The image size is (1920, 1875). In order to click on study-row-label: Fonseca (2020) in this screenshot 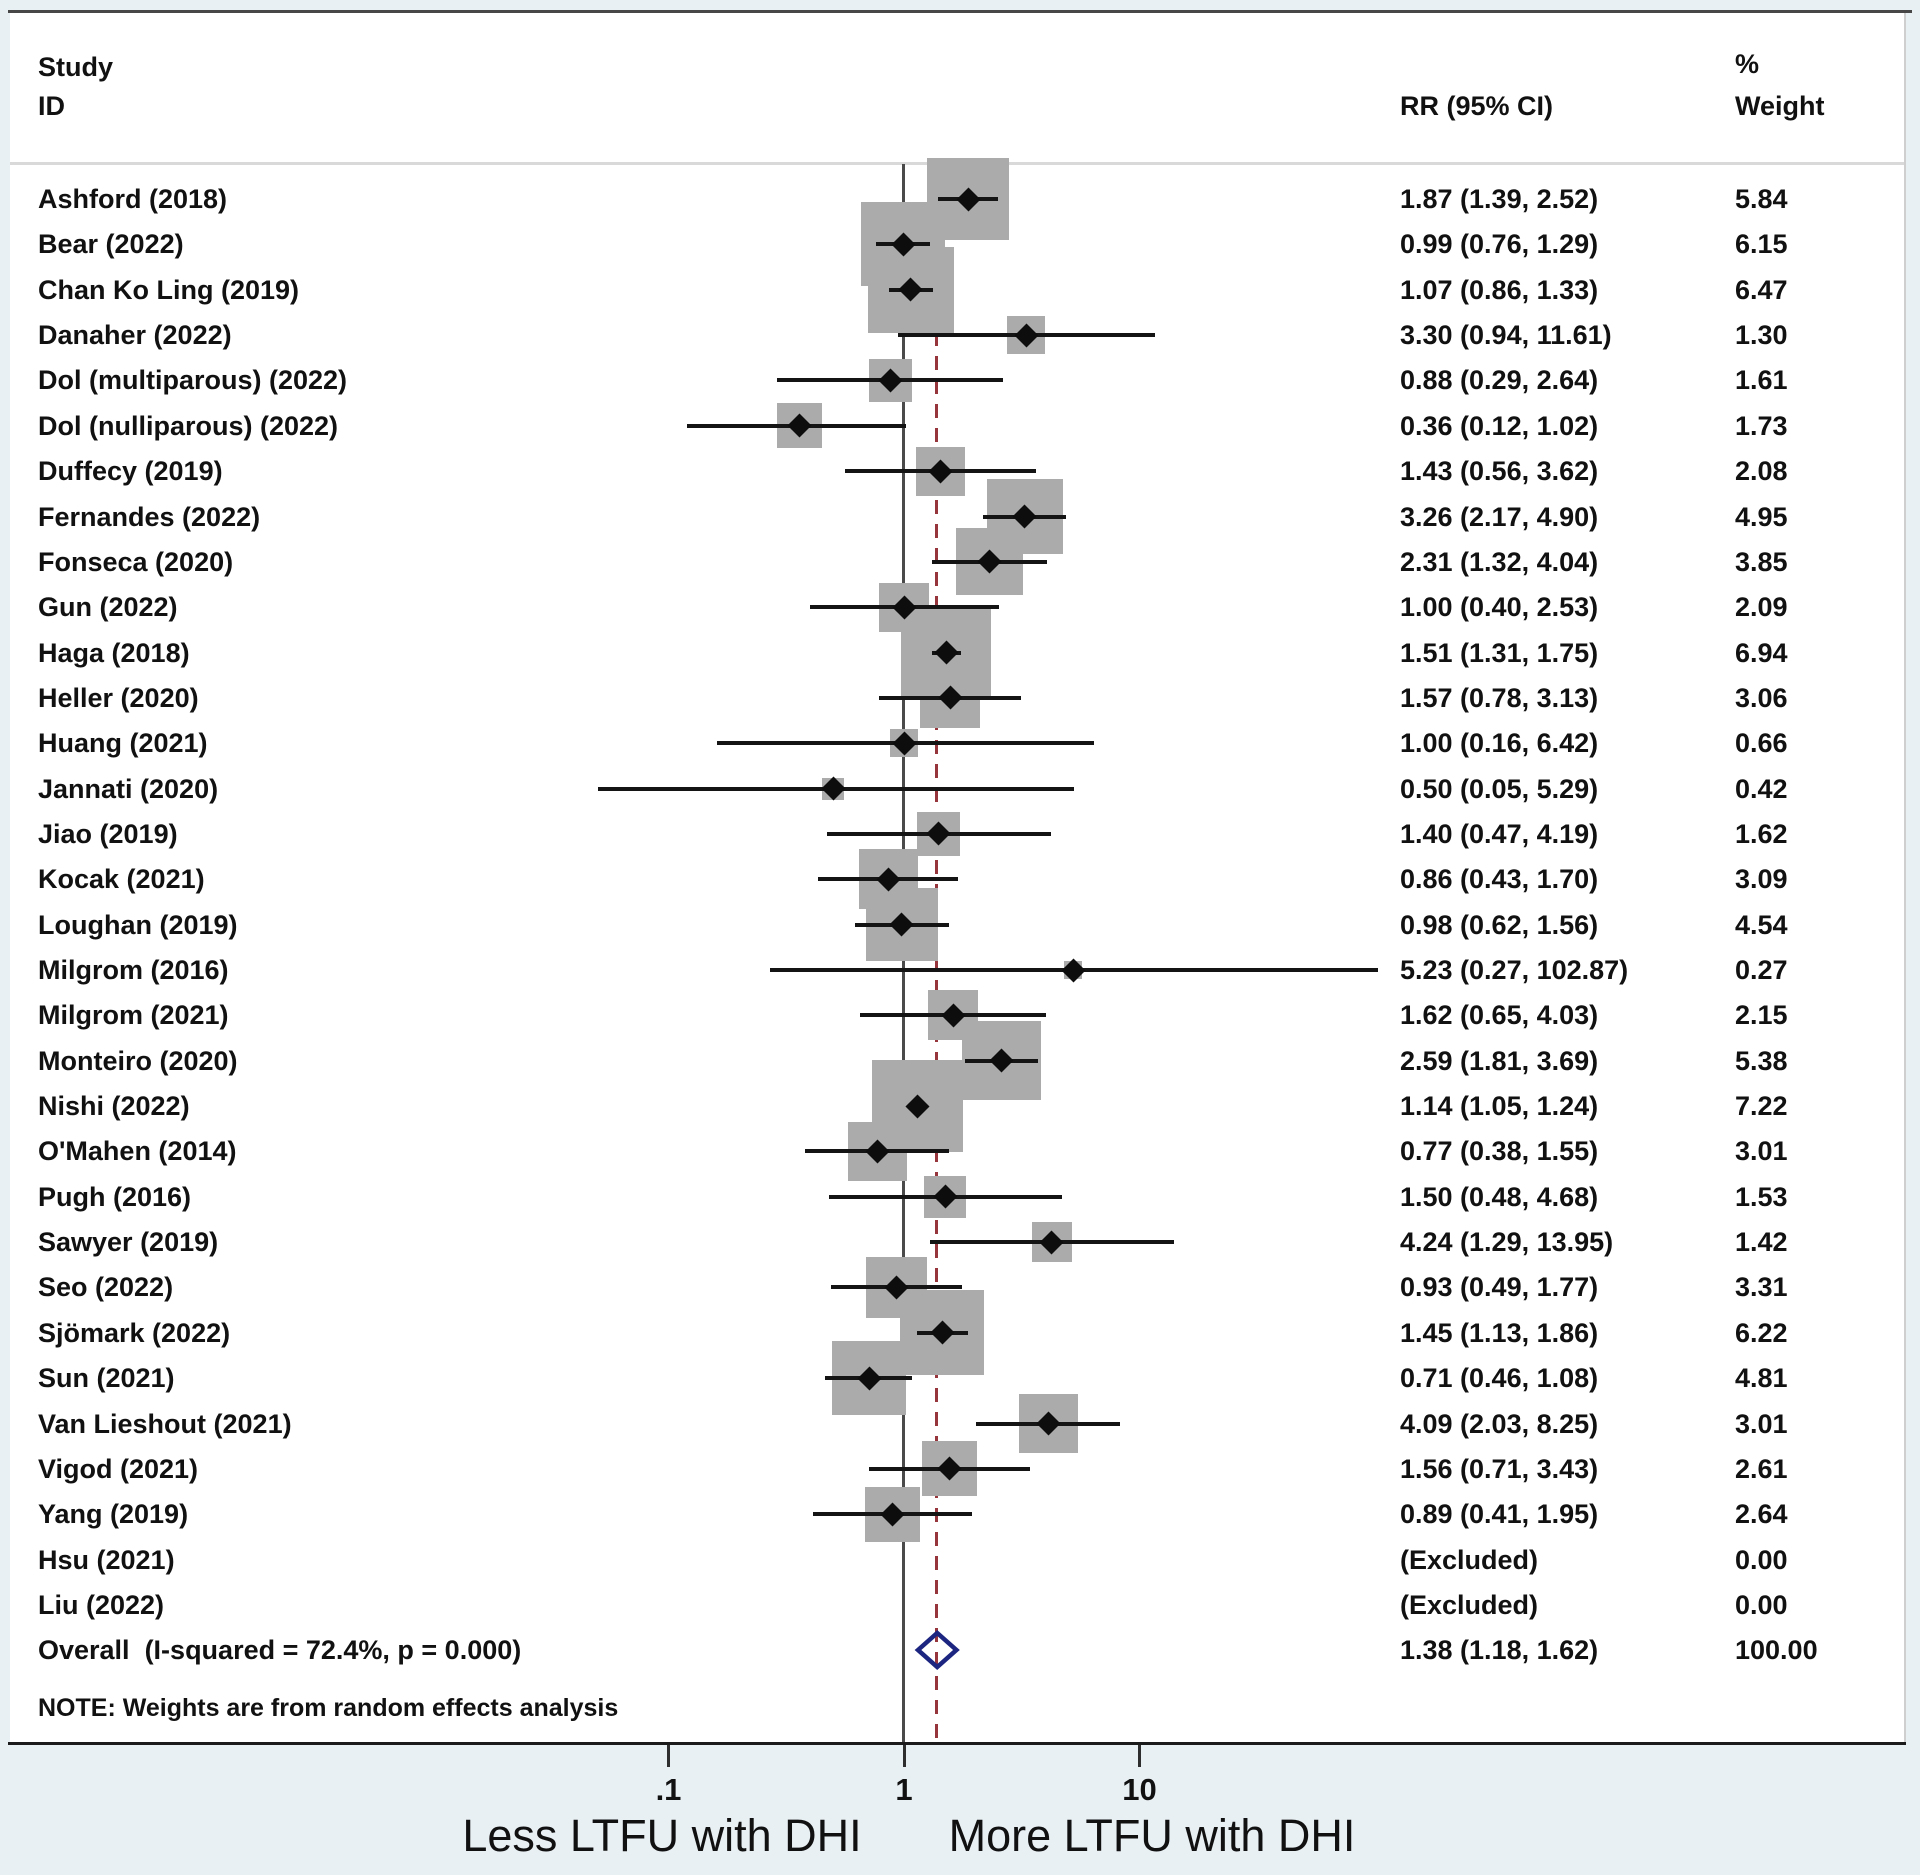, I will do `click(136, 561)`.